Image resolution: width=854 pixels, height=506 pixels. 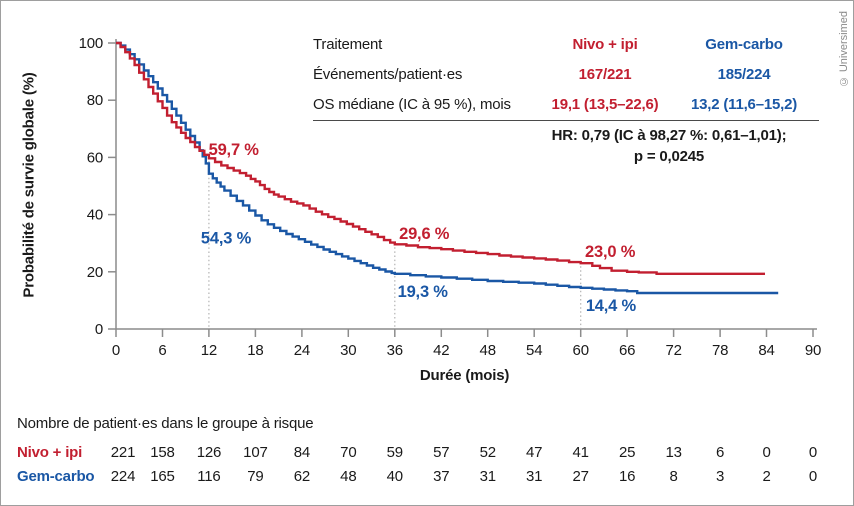 I want to click on x-axis-title: Durée (mois), so click(x=464, y=375).